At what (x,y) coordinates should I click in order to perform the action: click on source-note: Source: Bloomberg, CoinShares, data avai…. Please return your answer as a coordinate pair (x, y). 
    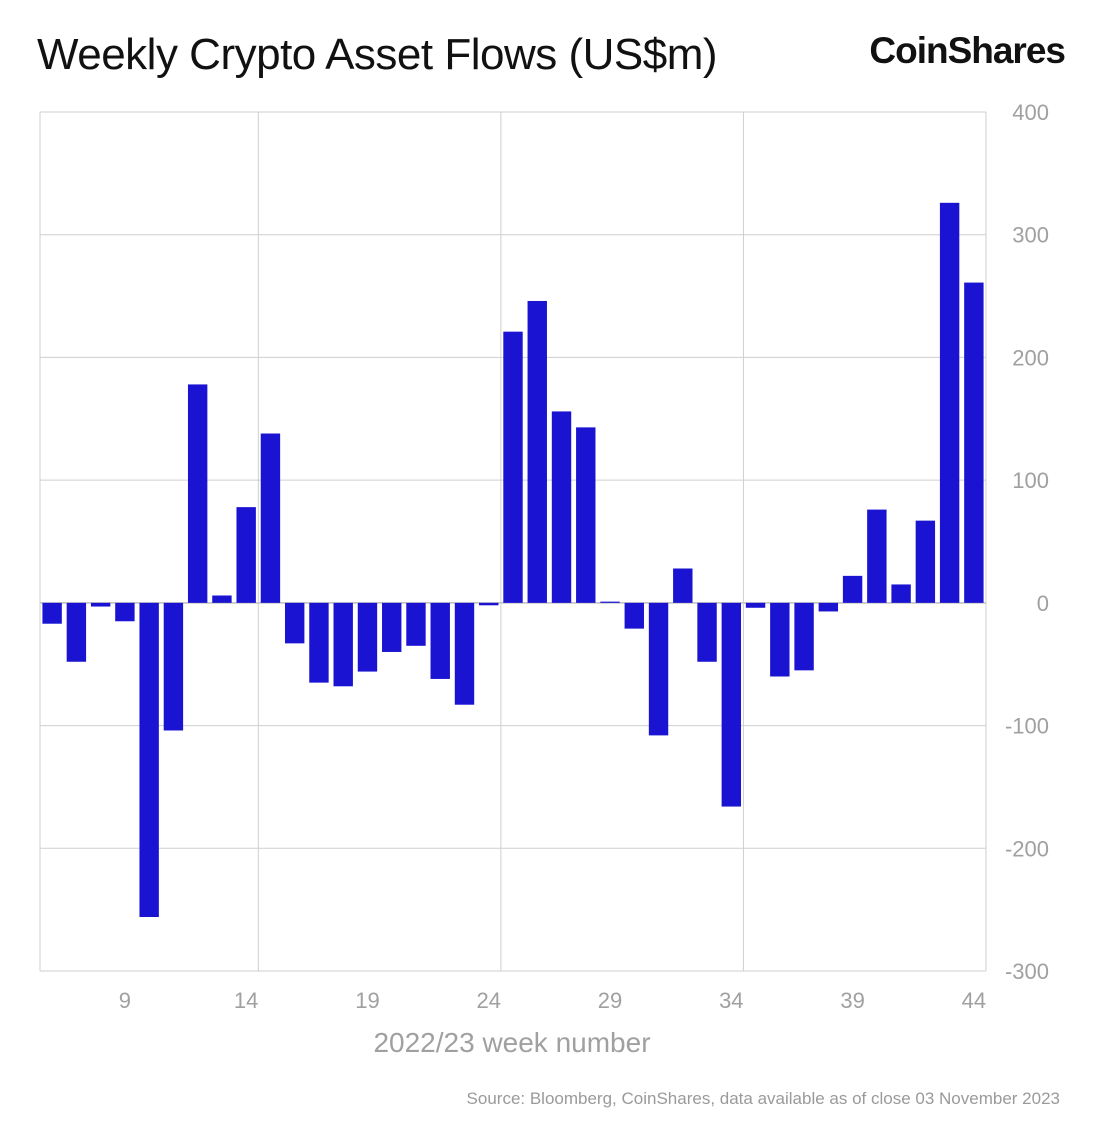
    Looking at the image, I should click on (763, 1098).